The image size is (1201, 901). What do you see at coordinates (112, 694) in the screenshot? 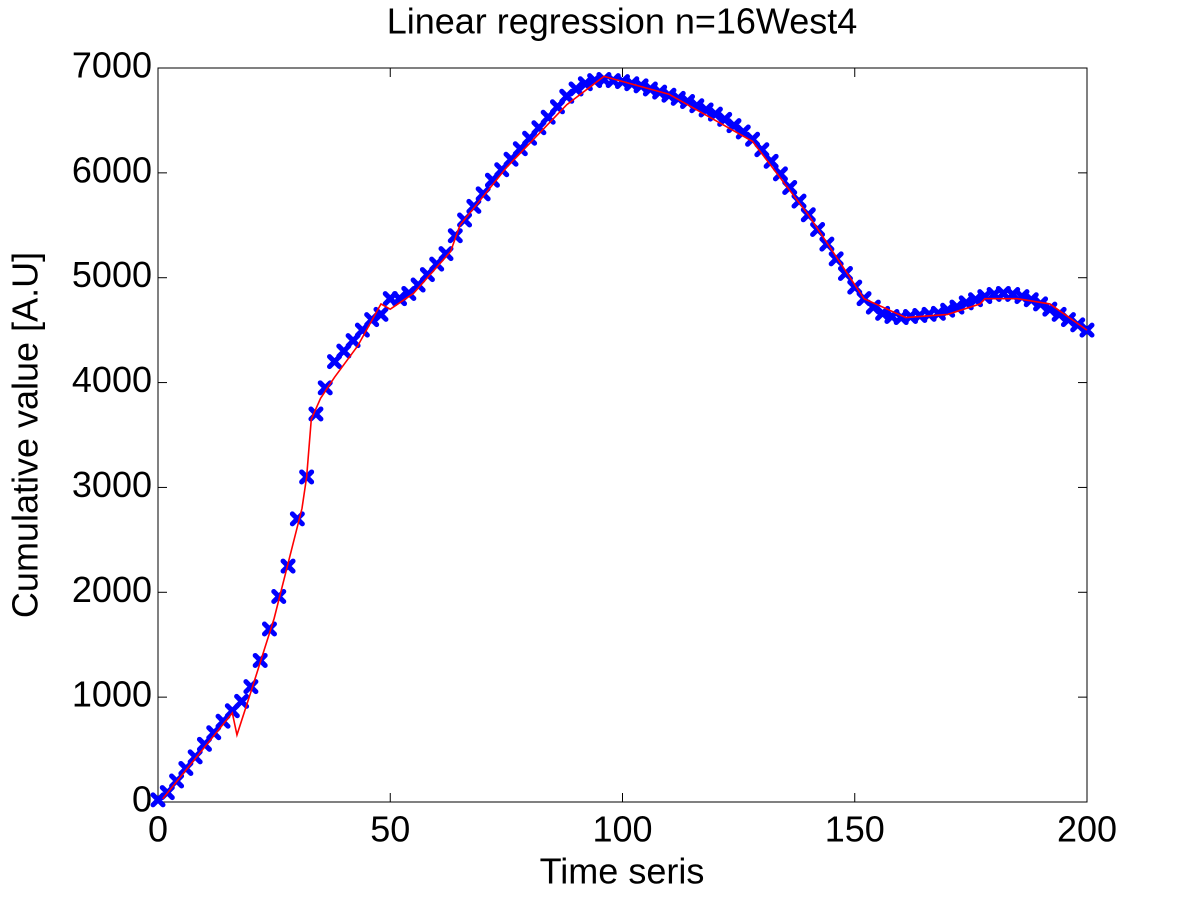
I see `y-tick-label: 1000` at bounding box center [112, 694].